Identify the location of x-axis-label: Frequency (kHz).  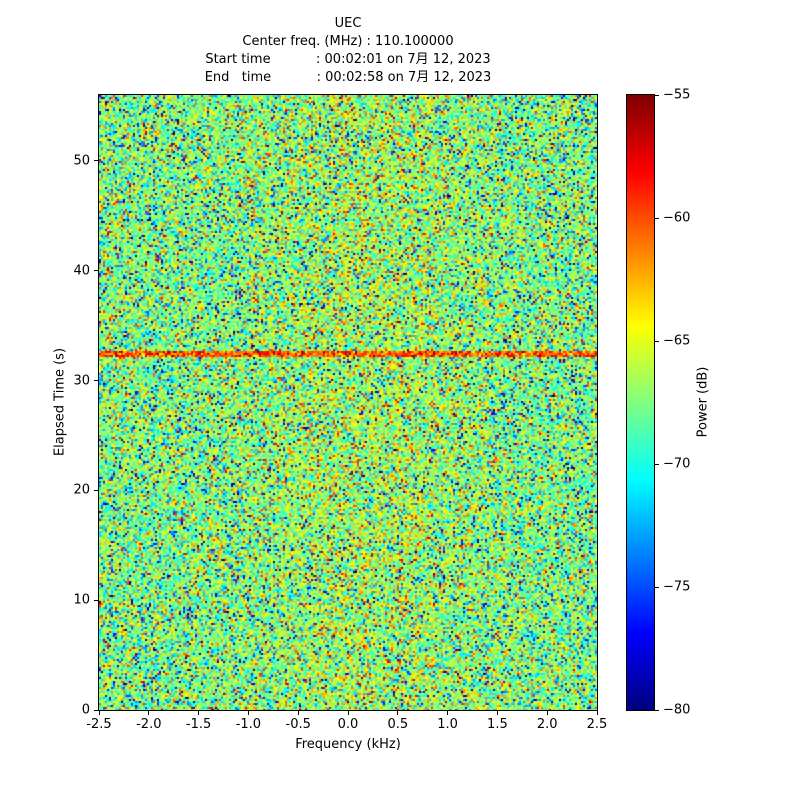
(348, 744).